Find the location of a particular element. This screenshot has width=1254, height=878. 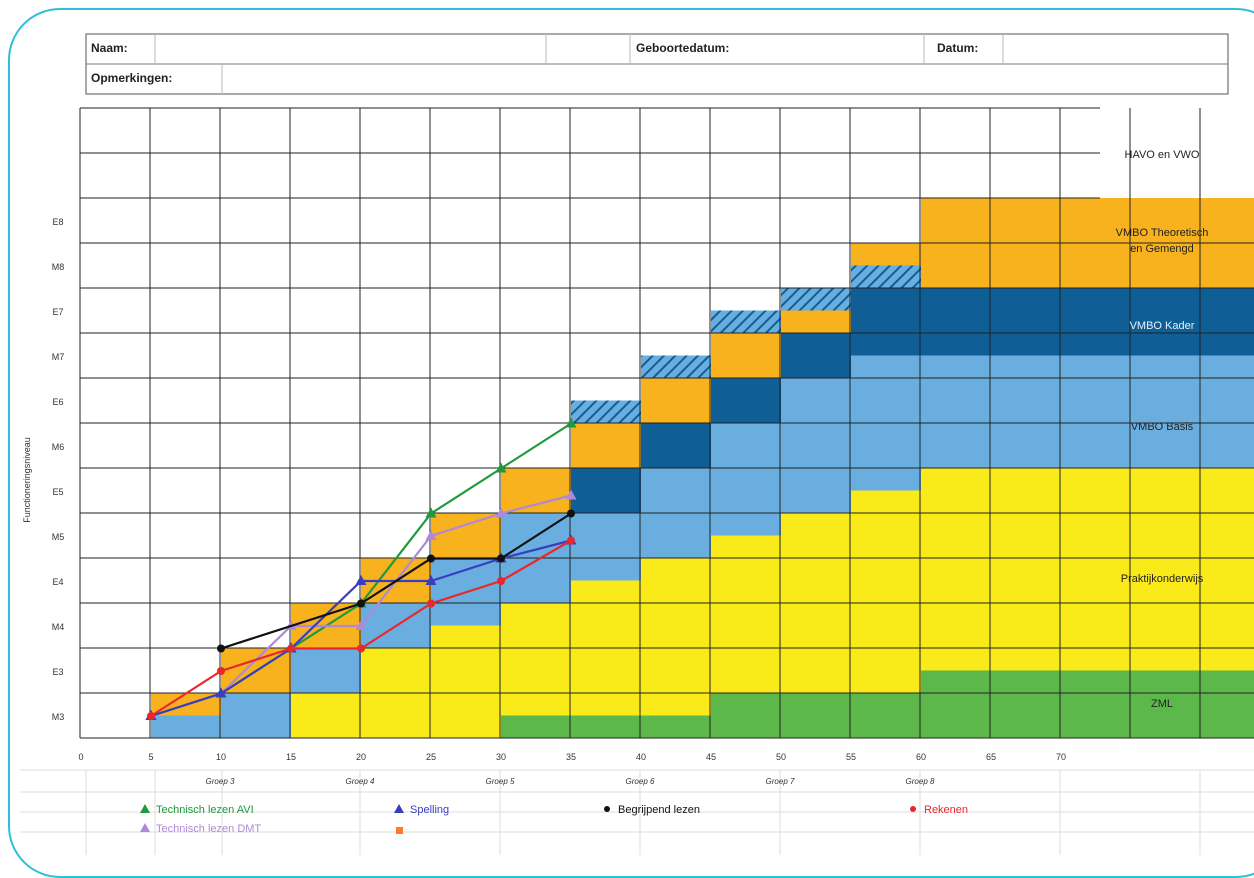

band-label-havo: HAVO en VWO is located at coordinates (1162, 155).